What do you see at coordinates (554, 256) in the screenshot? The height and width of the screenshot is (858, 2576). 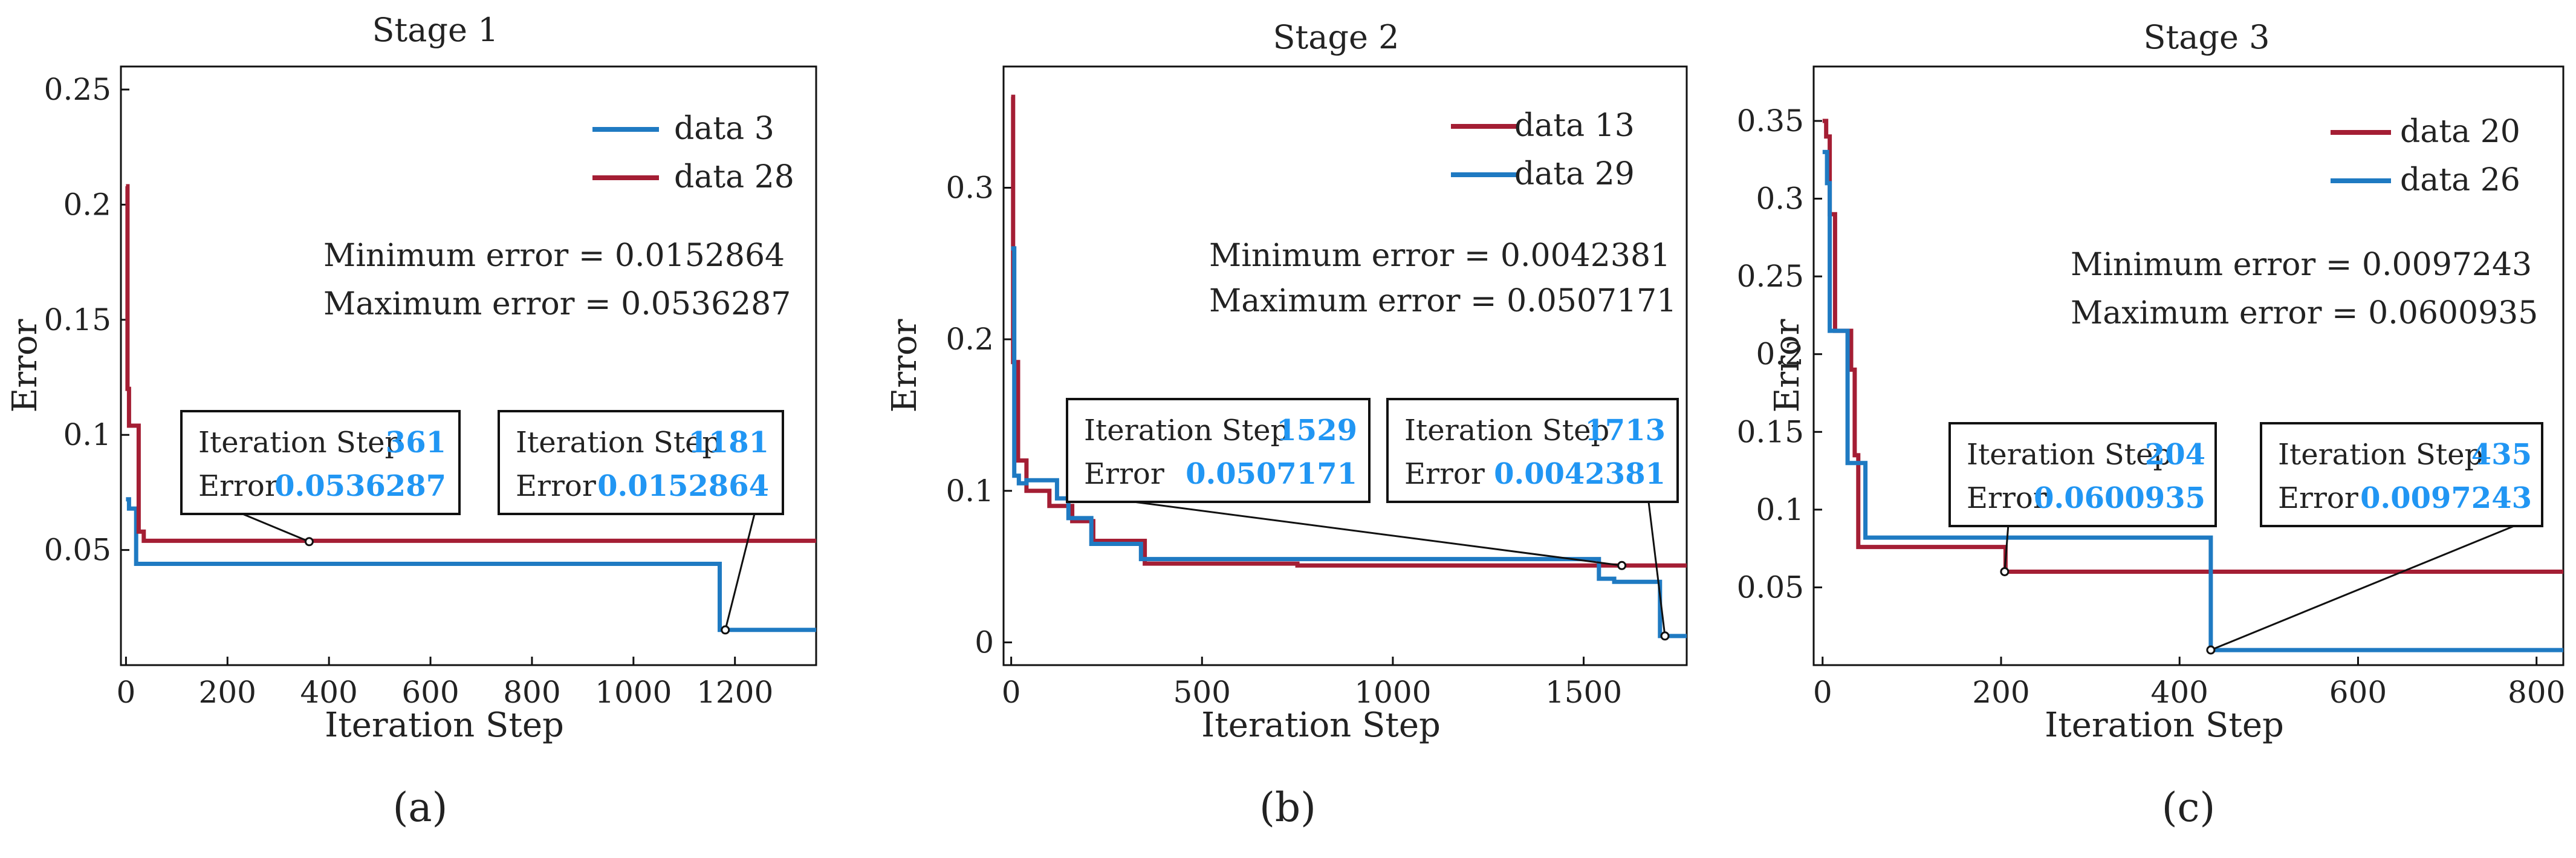 I see `stat-minimum-error: Minimum error = 0.0152864` at bounding box center [554, 256].